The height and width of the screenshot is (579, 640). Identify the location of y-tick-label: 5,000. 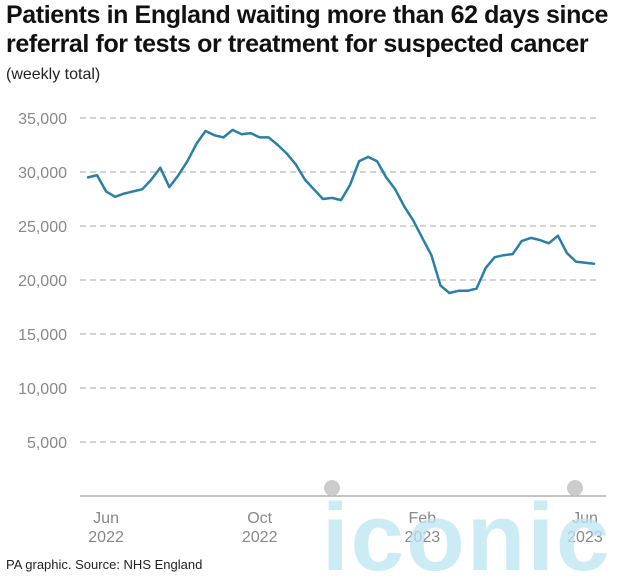
(47, 443).